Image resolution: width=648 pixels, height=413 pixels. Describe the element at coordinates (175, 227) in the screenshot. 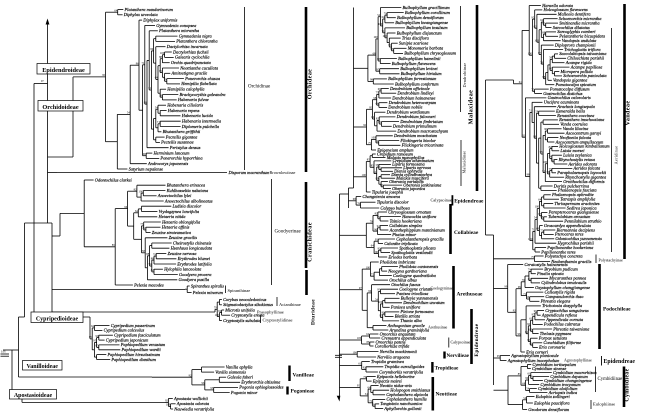

I see `svg-text: Hetaeria affinis` at that location.